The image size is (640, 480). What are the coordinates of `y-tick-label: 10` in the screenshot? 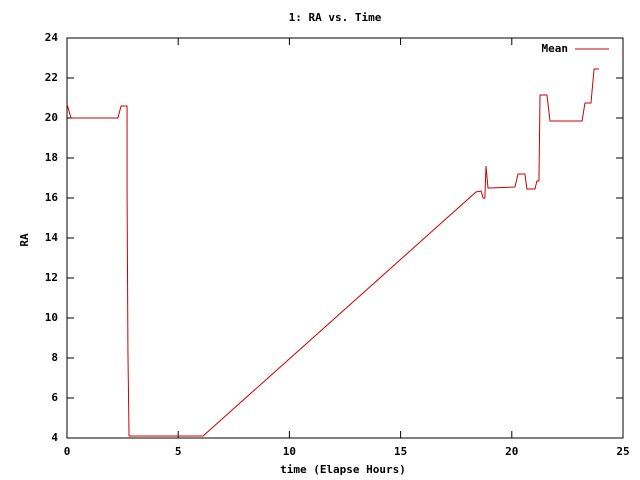 It's located at (51, 317).